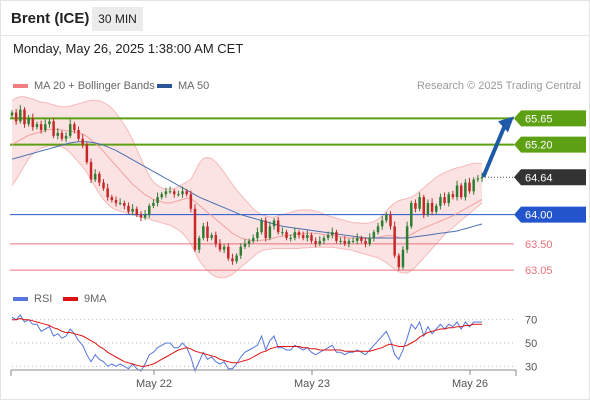  I want to click on legend-rsi: RSI, so click(32, 299).